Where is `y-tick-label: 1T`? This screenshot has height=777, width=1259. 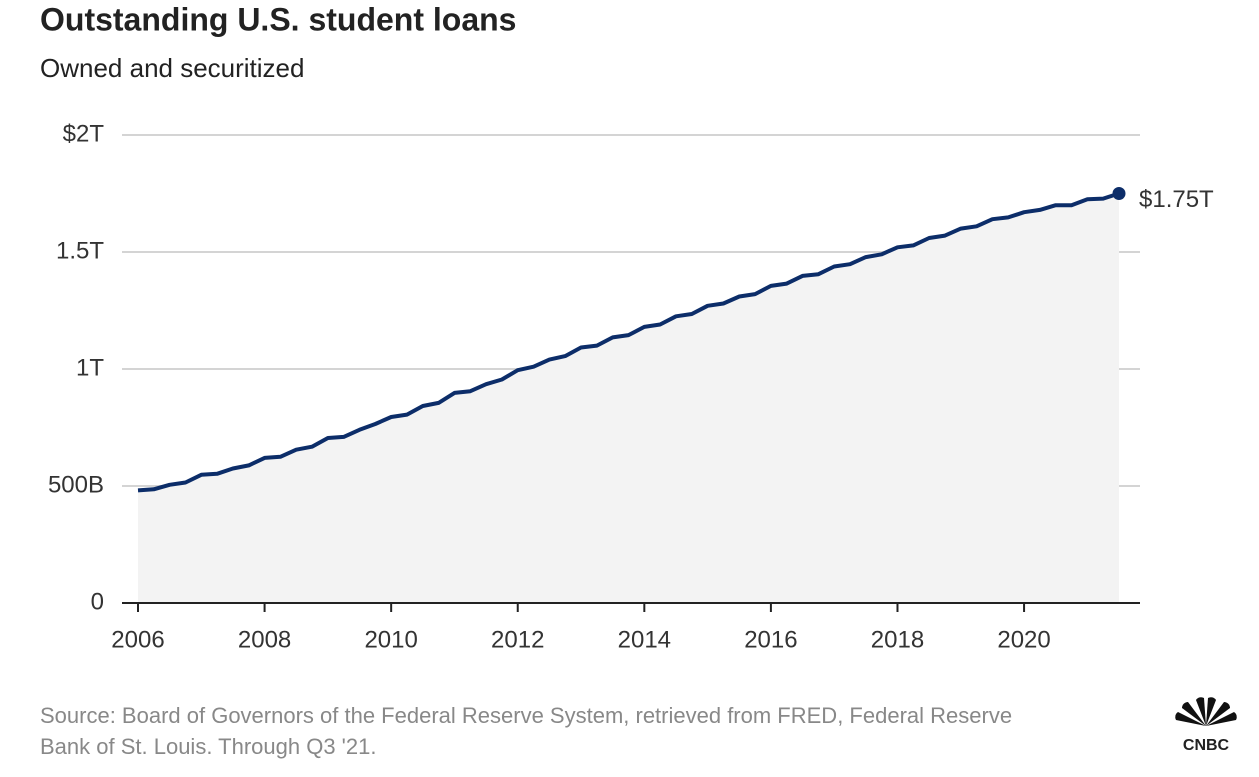 y-tick-label: 1T is located at coordinates (90, 367).